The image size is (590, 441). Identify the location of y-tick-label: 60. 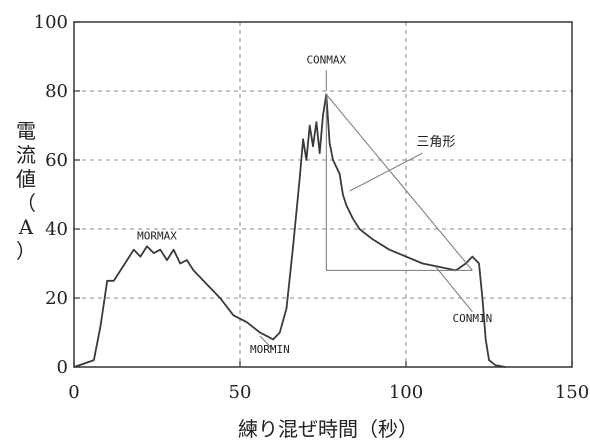
(56, 160).